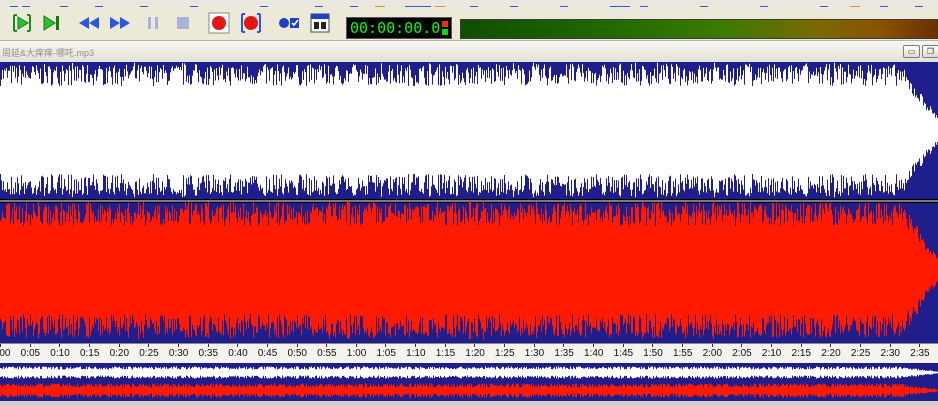 This screenshot has height=406, width=938. I want to click on transport-toolbar: 00:00:00.0, so click(469, 24).